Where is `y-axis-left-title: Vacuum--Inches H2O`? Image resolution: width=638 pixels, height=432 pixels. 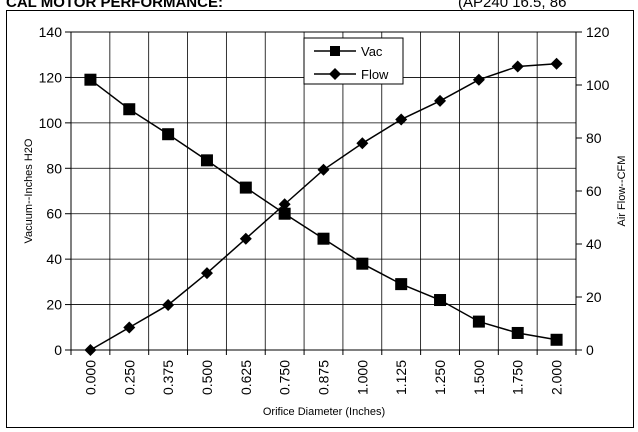
y-axis-left-title: Vacuum--Inches H2O is located at coordinates (29, 190).